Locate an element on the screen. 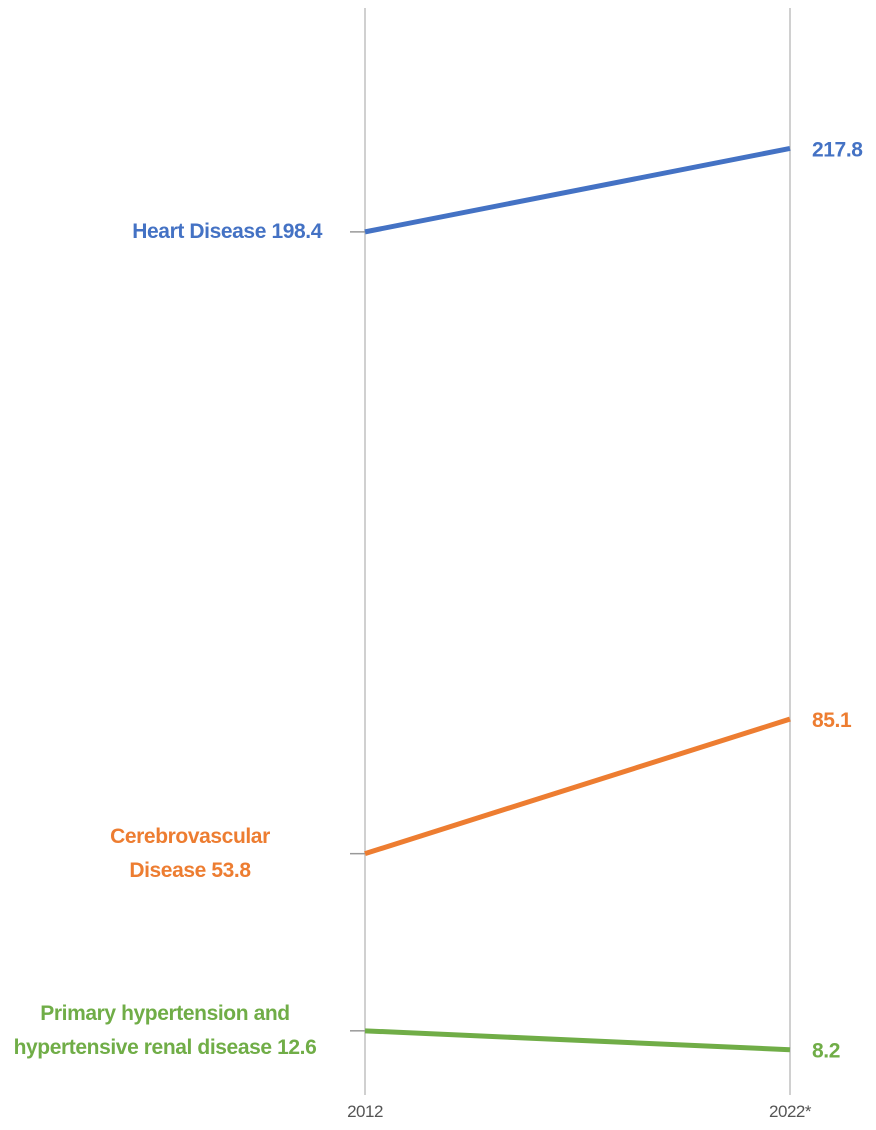 This screenshot has width=876, height=1130. series-name: Cerebrovascular Disease is located at coordinates (190, 853).